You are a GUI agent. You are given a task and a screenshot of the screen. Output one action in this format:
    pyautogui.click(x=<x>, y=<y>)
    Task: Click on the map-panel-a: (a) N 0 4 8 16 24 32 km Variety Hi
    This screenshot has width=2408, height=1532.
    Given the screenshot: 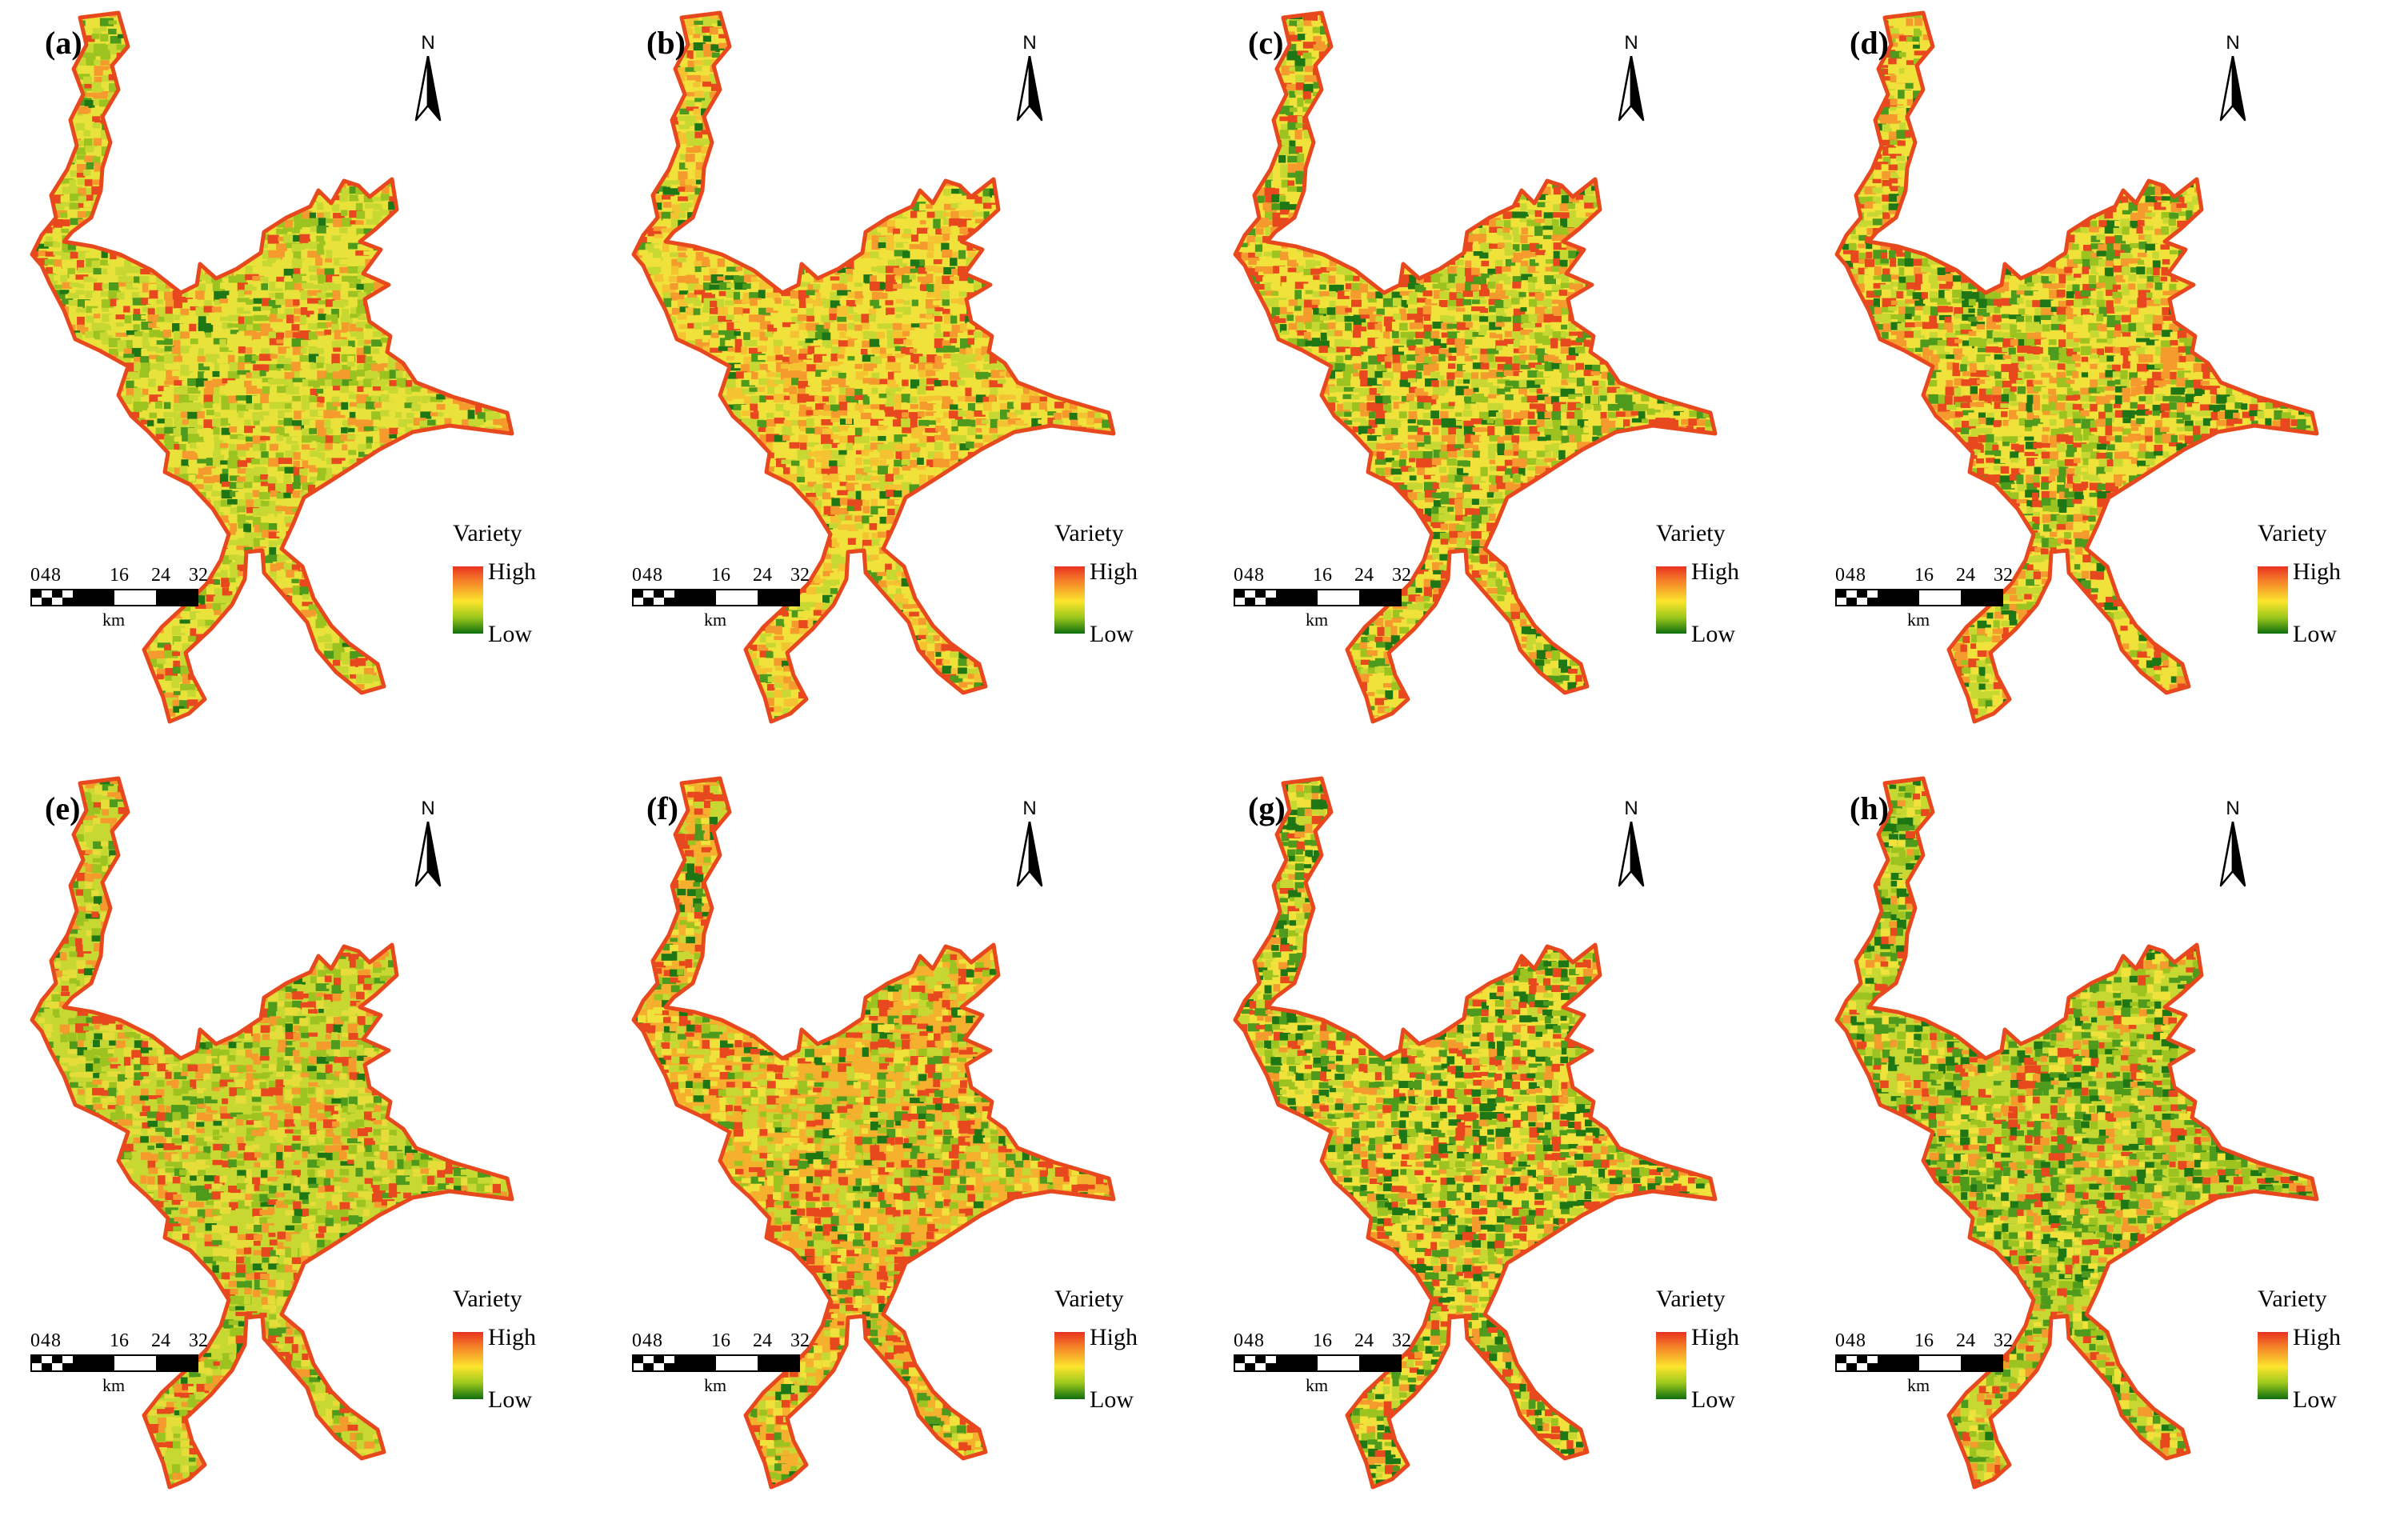 What is the action you would take?
    pyautogui.click(x=301, y=383)
    